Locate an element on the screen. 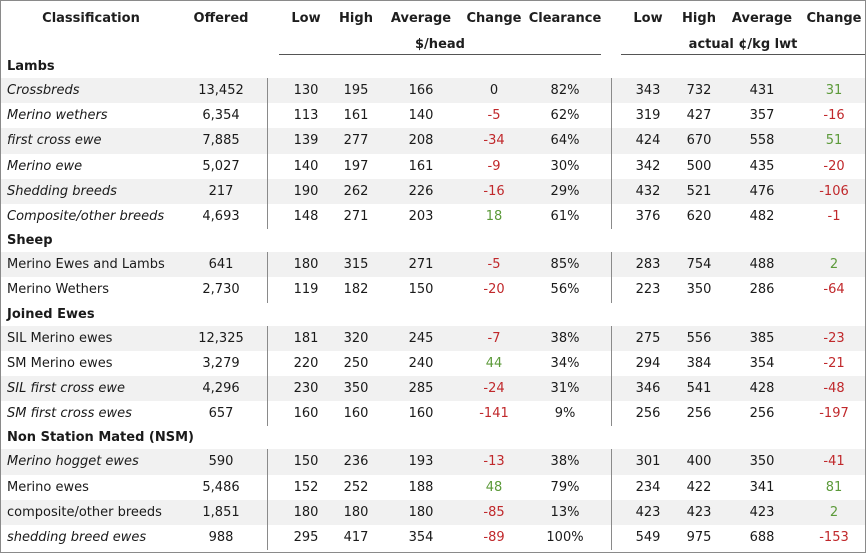 Image resolution: width=868 pixels, height=555 pixels. low-kg-cell: 432 is located at coordinates (648, 191).